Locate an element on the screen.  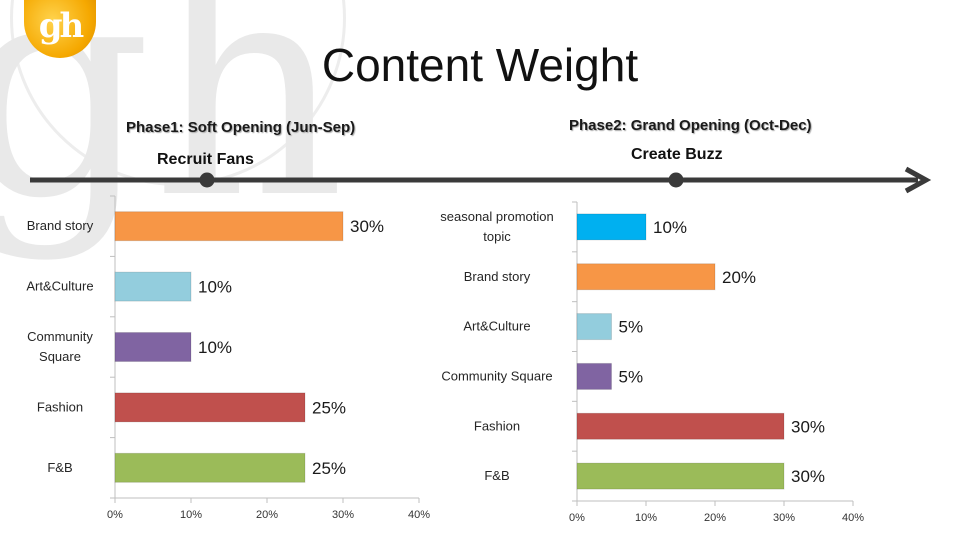
phase2-milestone: Create Buzz is located at coordinates (677, 154).